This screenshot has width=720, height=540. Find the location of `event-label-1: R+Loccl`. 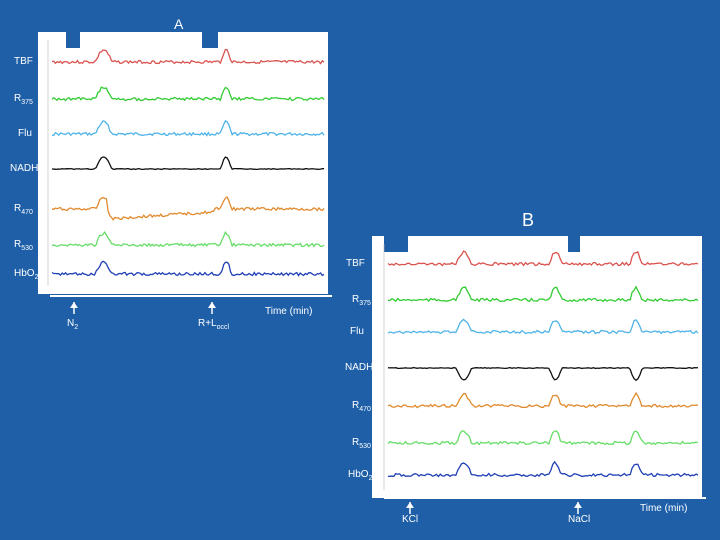

event-label-1: R+Loccl is located at coordinates (214, 324).